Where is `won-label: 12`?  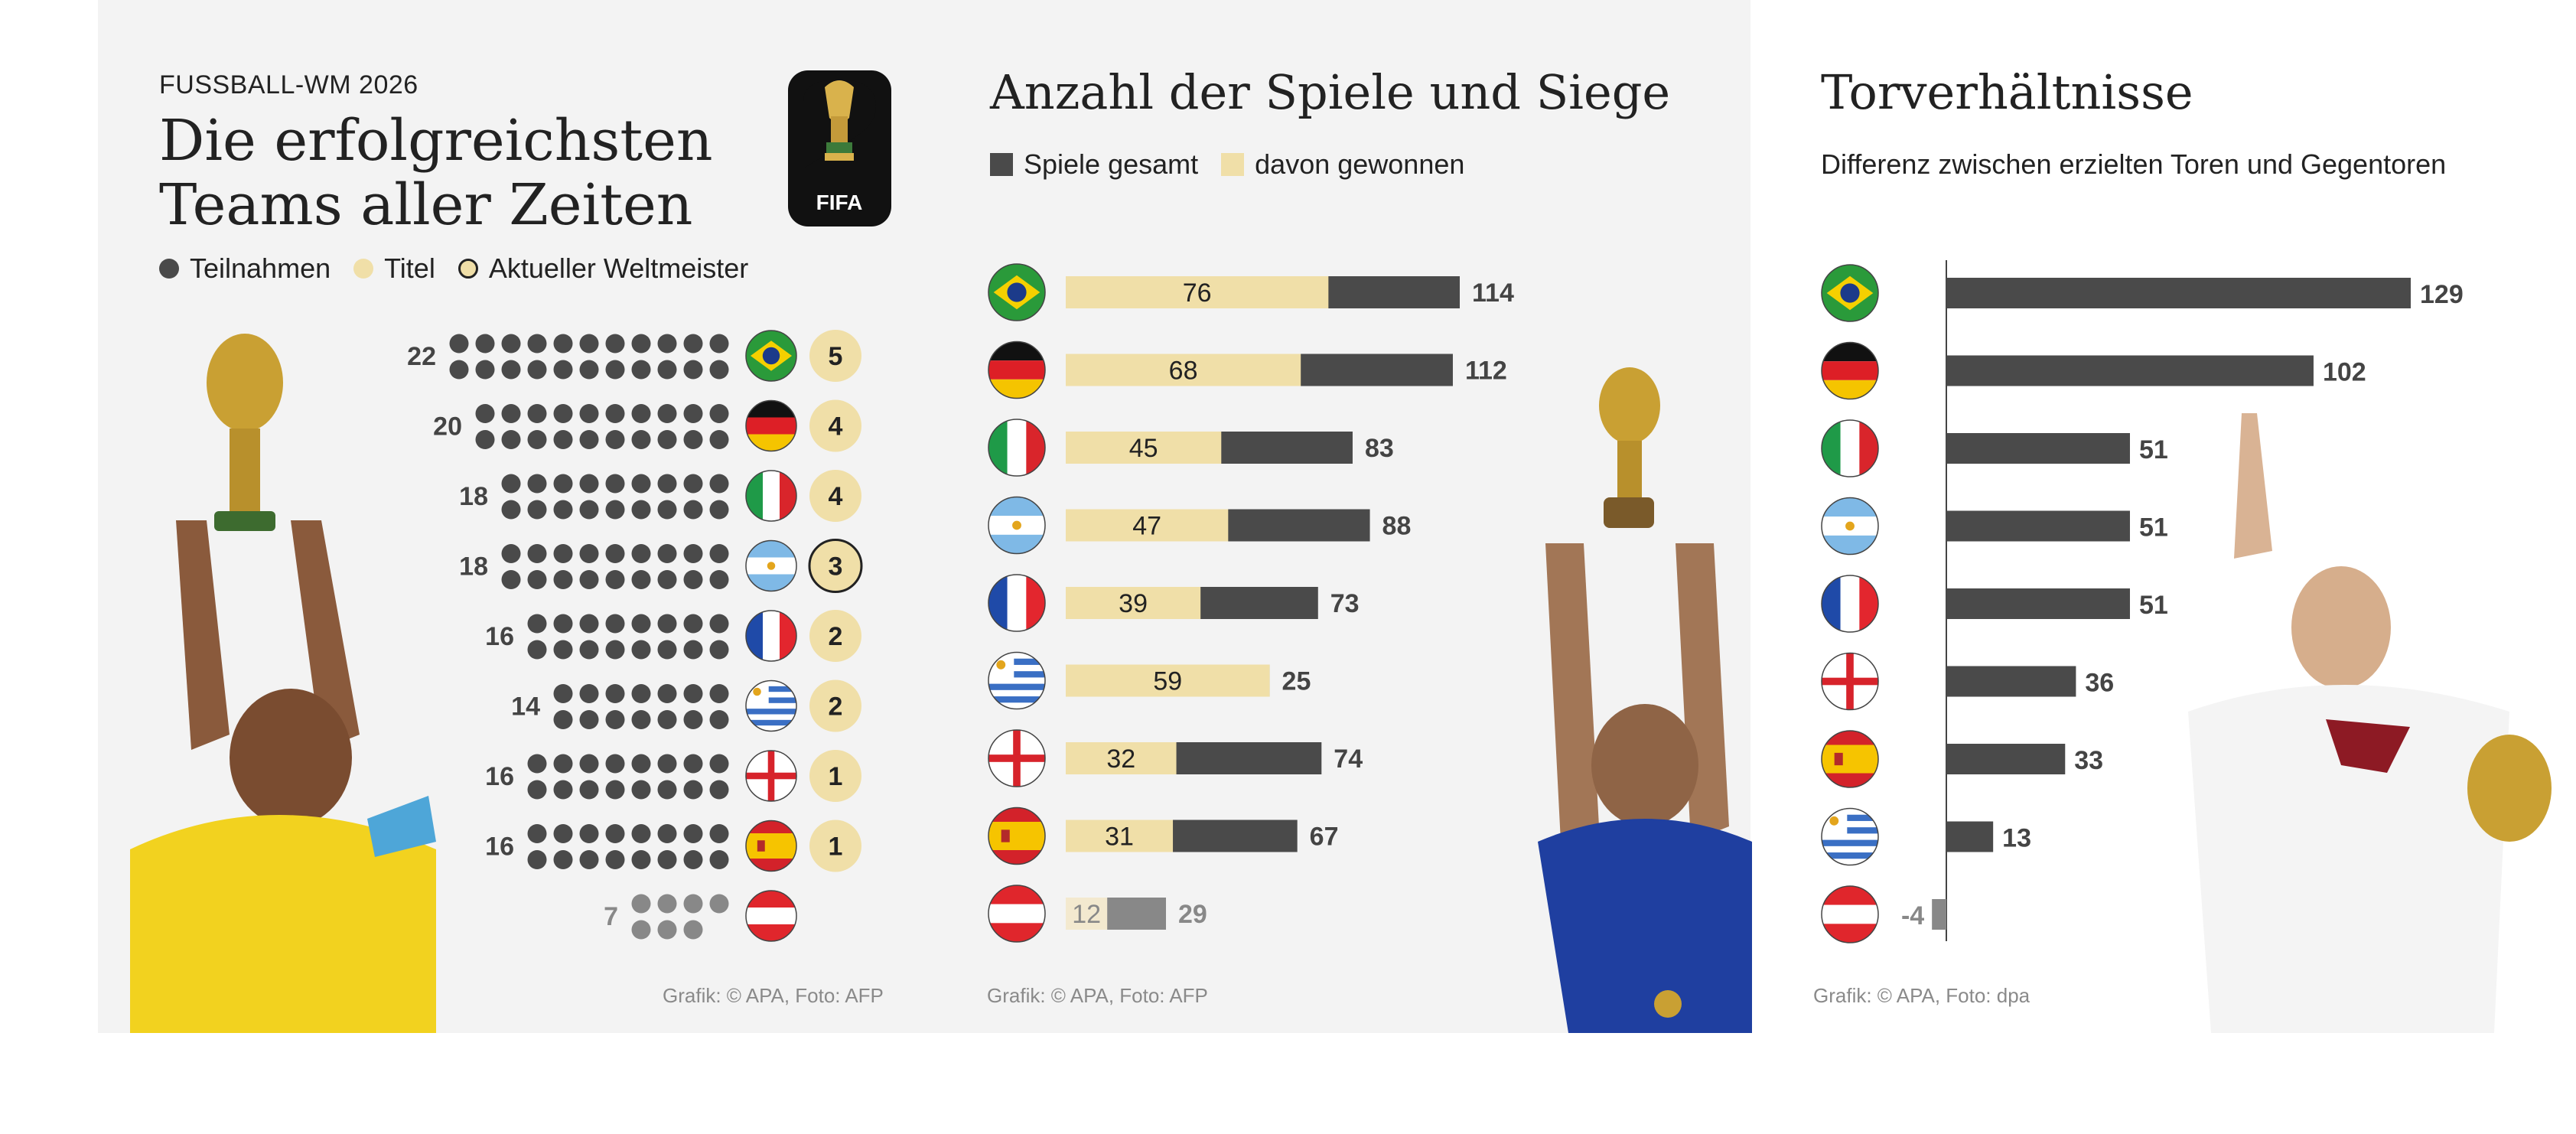 won-label: 12 is located at coordinates (1086, 914).